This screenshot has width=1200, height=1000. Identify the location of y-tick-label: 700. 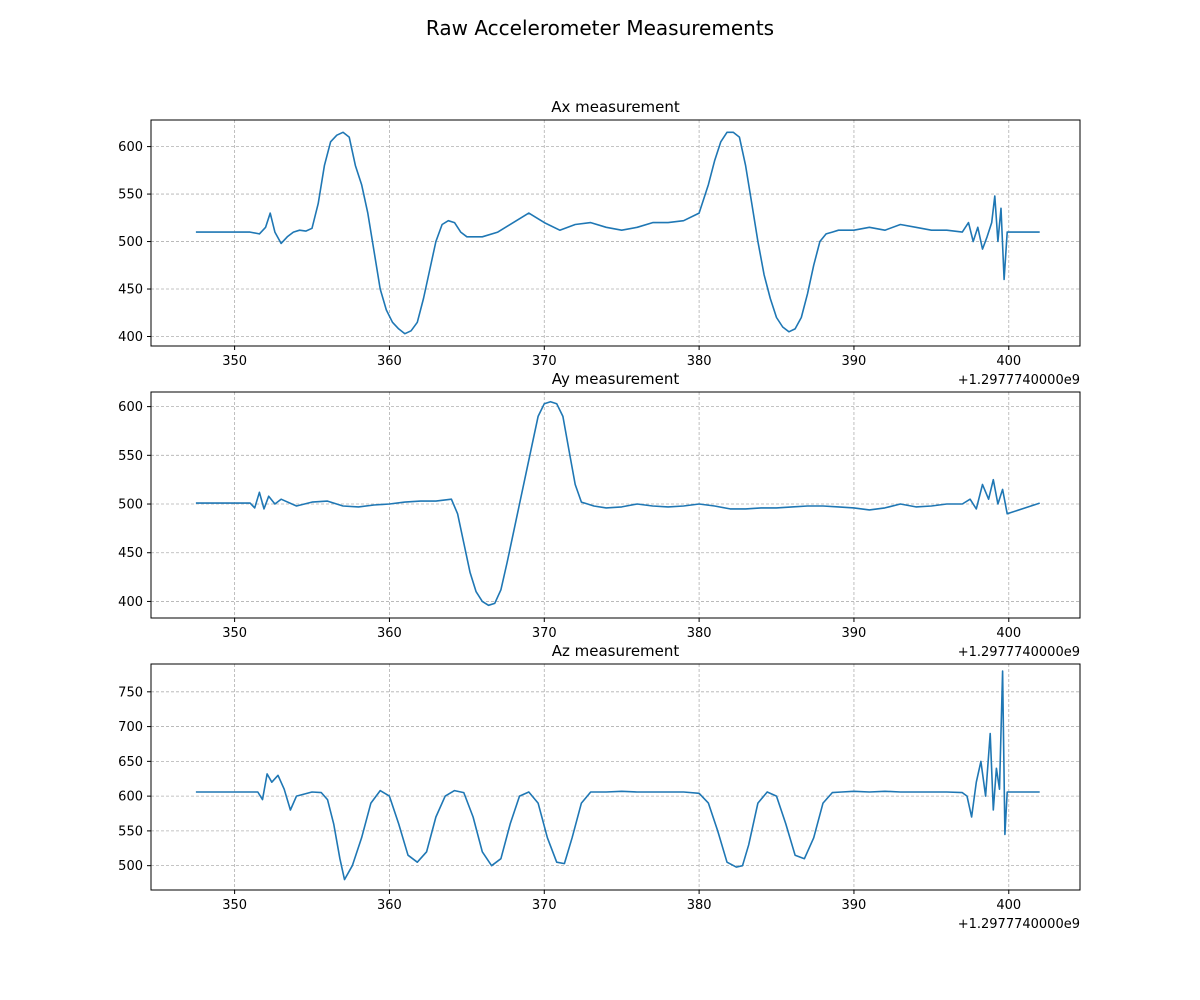
(130, 727).